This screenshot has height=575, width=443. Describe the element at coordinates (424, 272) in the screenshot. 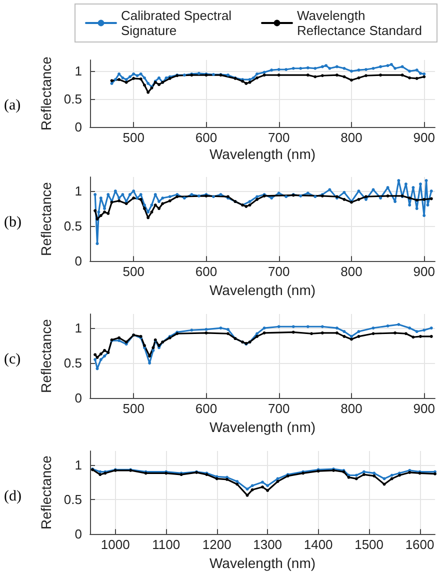

I see `x-tick-label: 900` at that location.